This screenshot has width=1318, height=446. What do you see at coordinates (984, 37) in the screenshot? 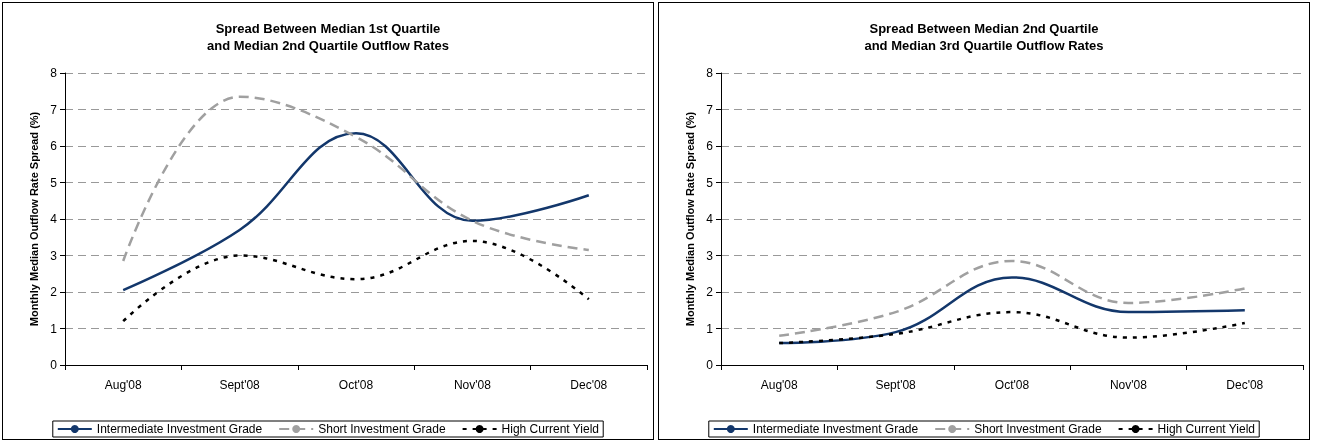
I see `chart-title: Spread Between Median 2nd Quartile and Median 3rd Quartile Outflow Rates` at bounding box center [984, 37].